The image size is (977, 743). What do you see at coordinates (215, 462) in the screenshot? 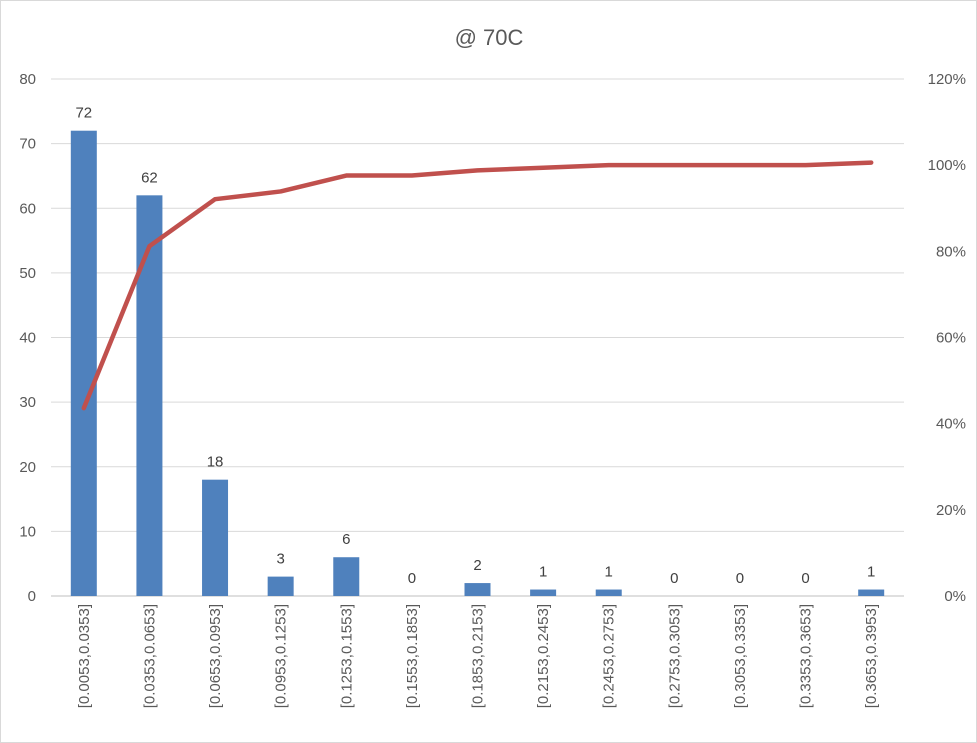
I see `bar-data-label: 18` at bounding box center [215, 462].